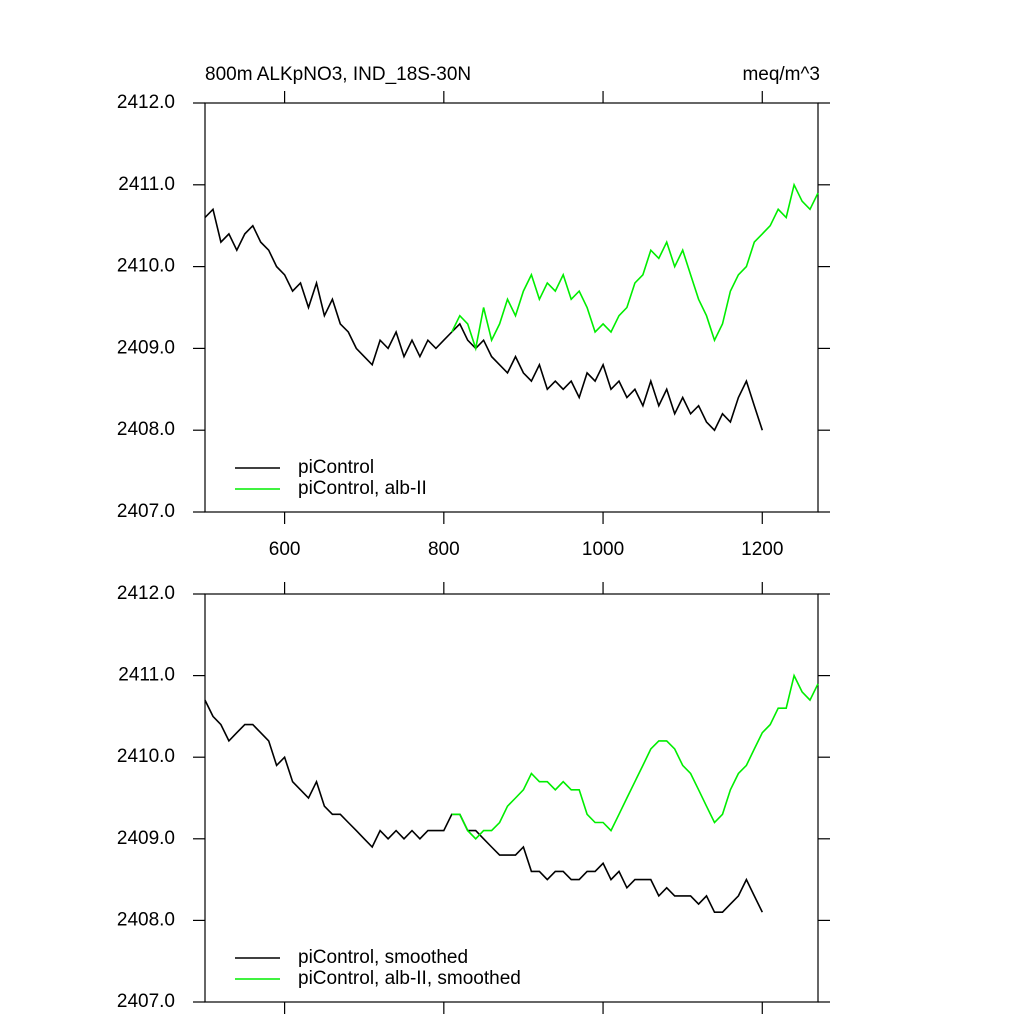 This screenshot has width=1024, height=1024. I want to click on legend-label: piControl, alb-II, so click(362, 488).